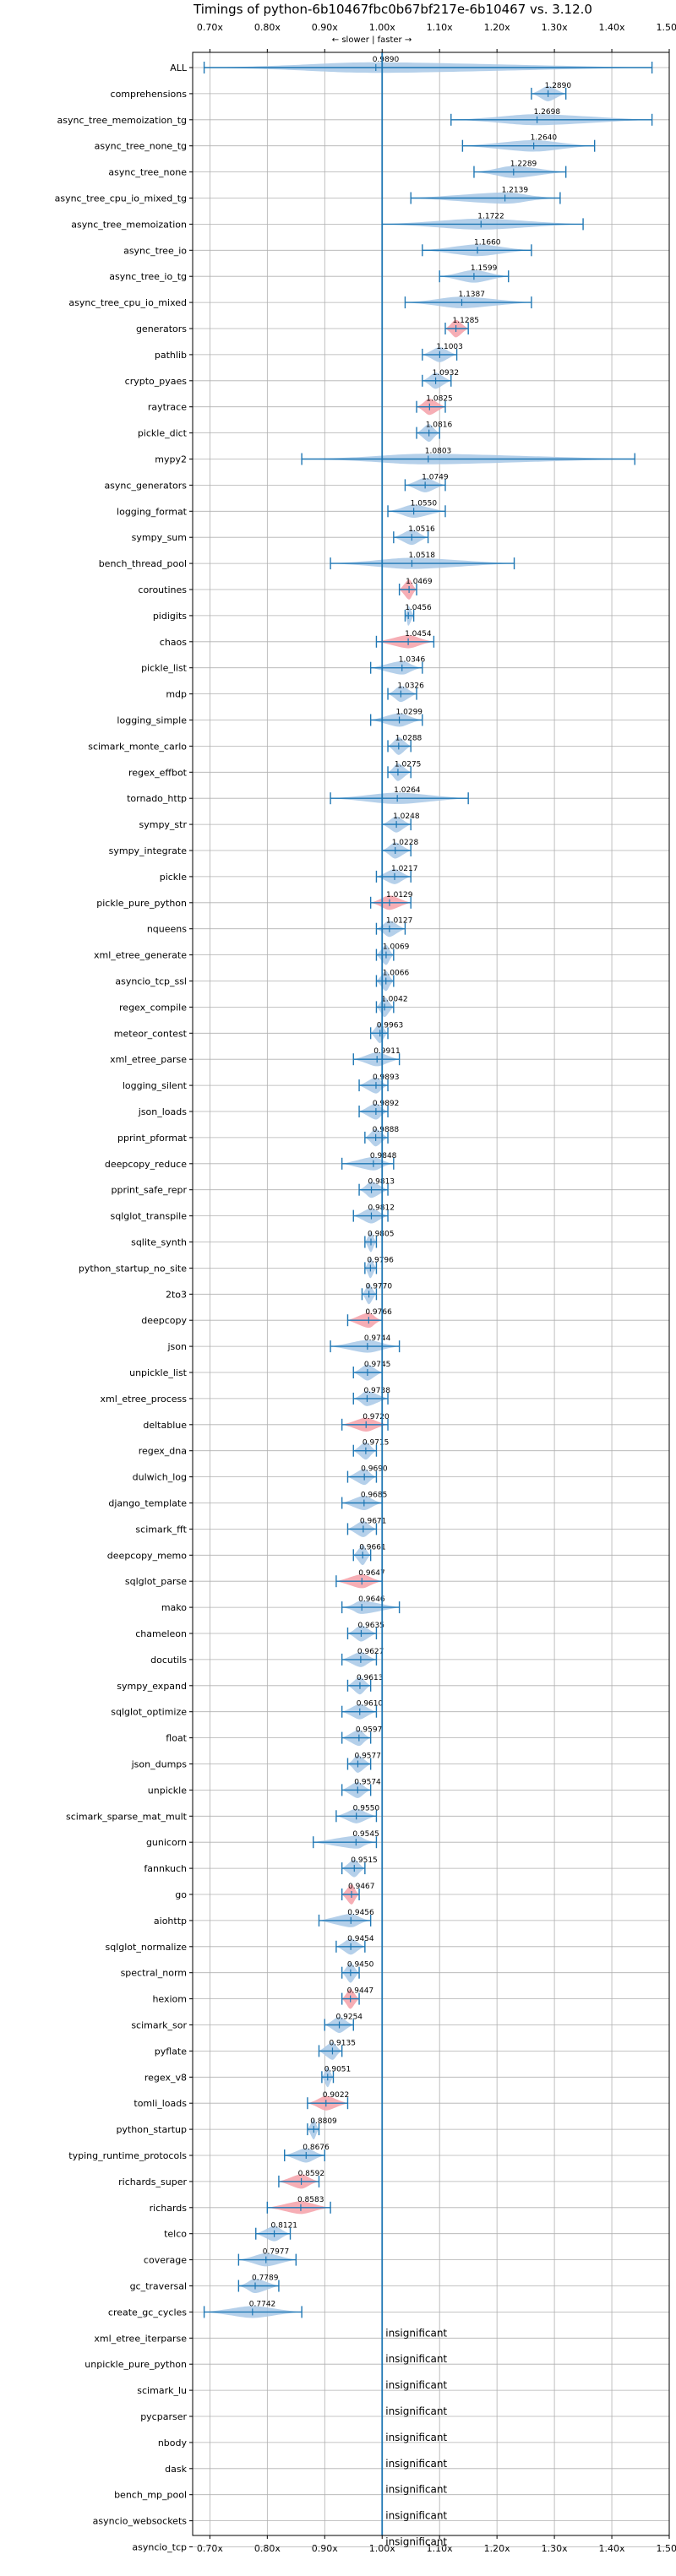 This screenshot has width=676, height=2576. I want to click on benchmark-label: async_tree_memoization_tg, so click(122, 120).